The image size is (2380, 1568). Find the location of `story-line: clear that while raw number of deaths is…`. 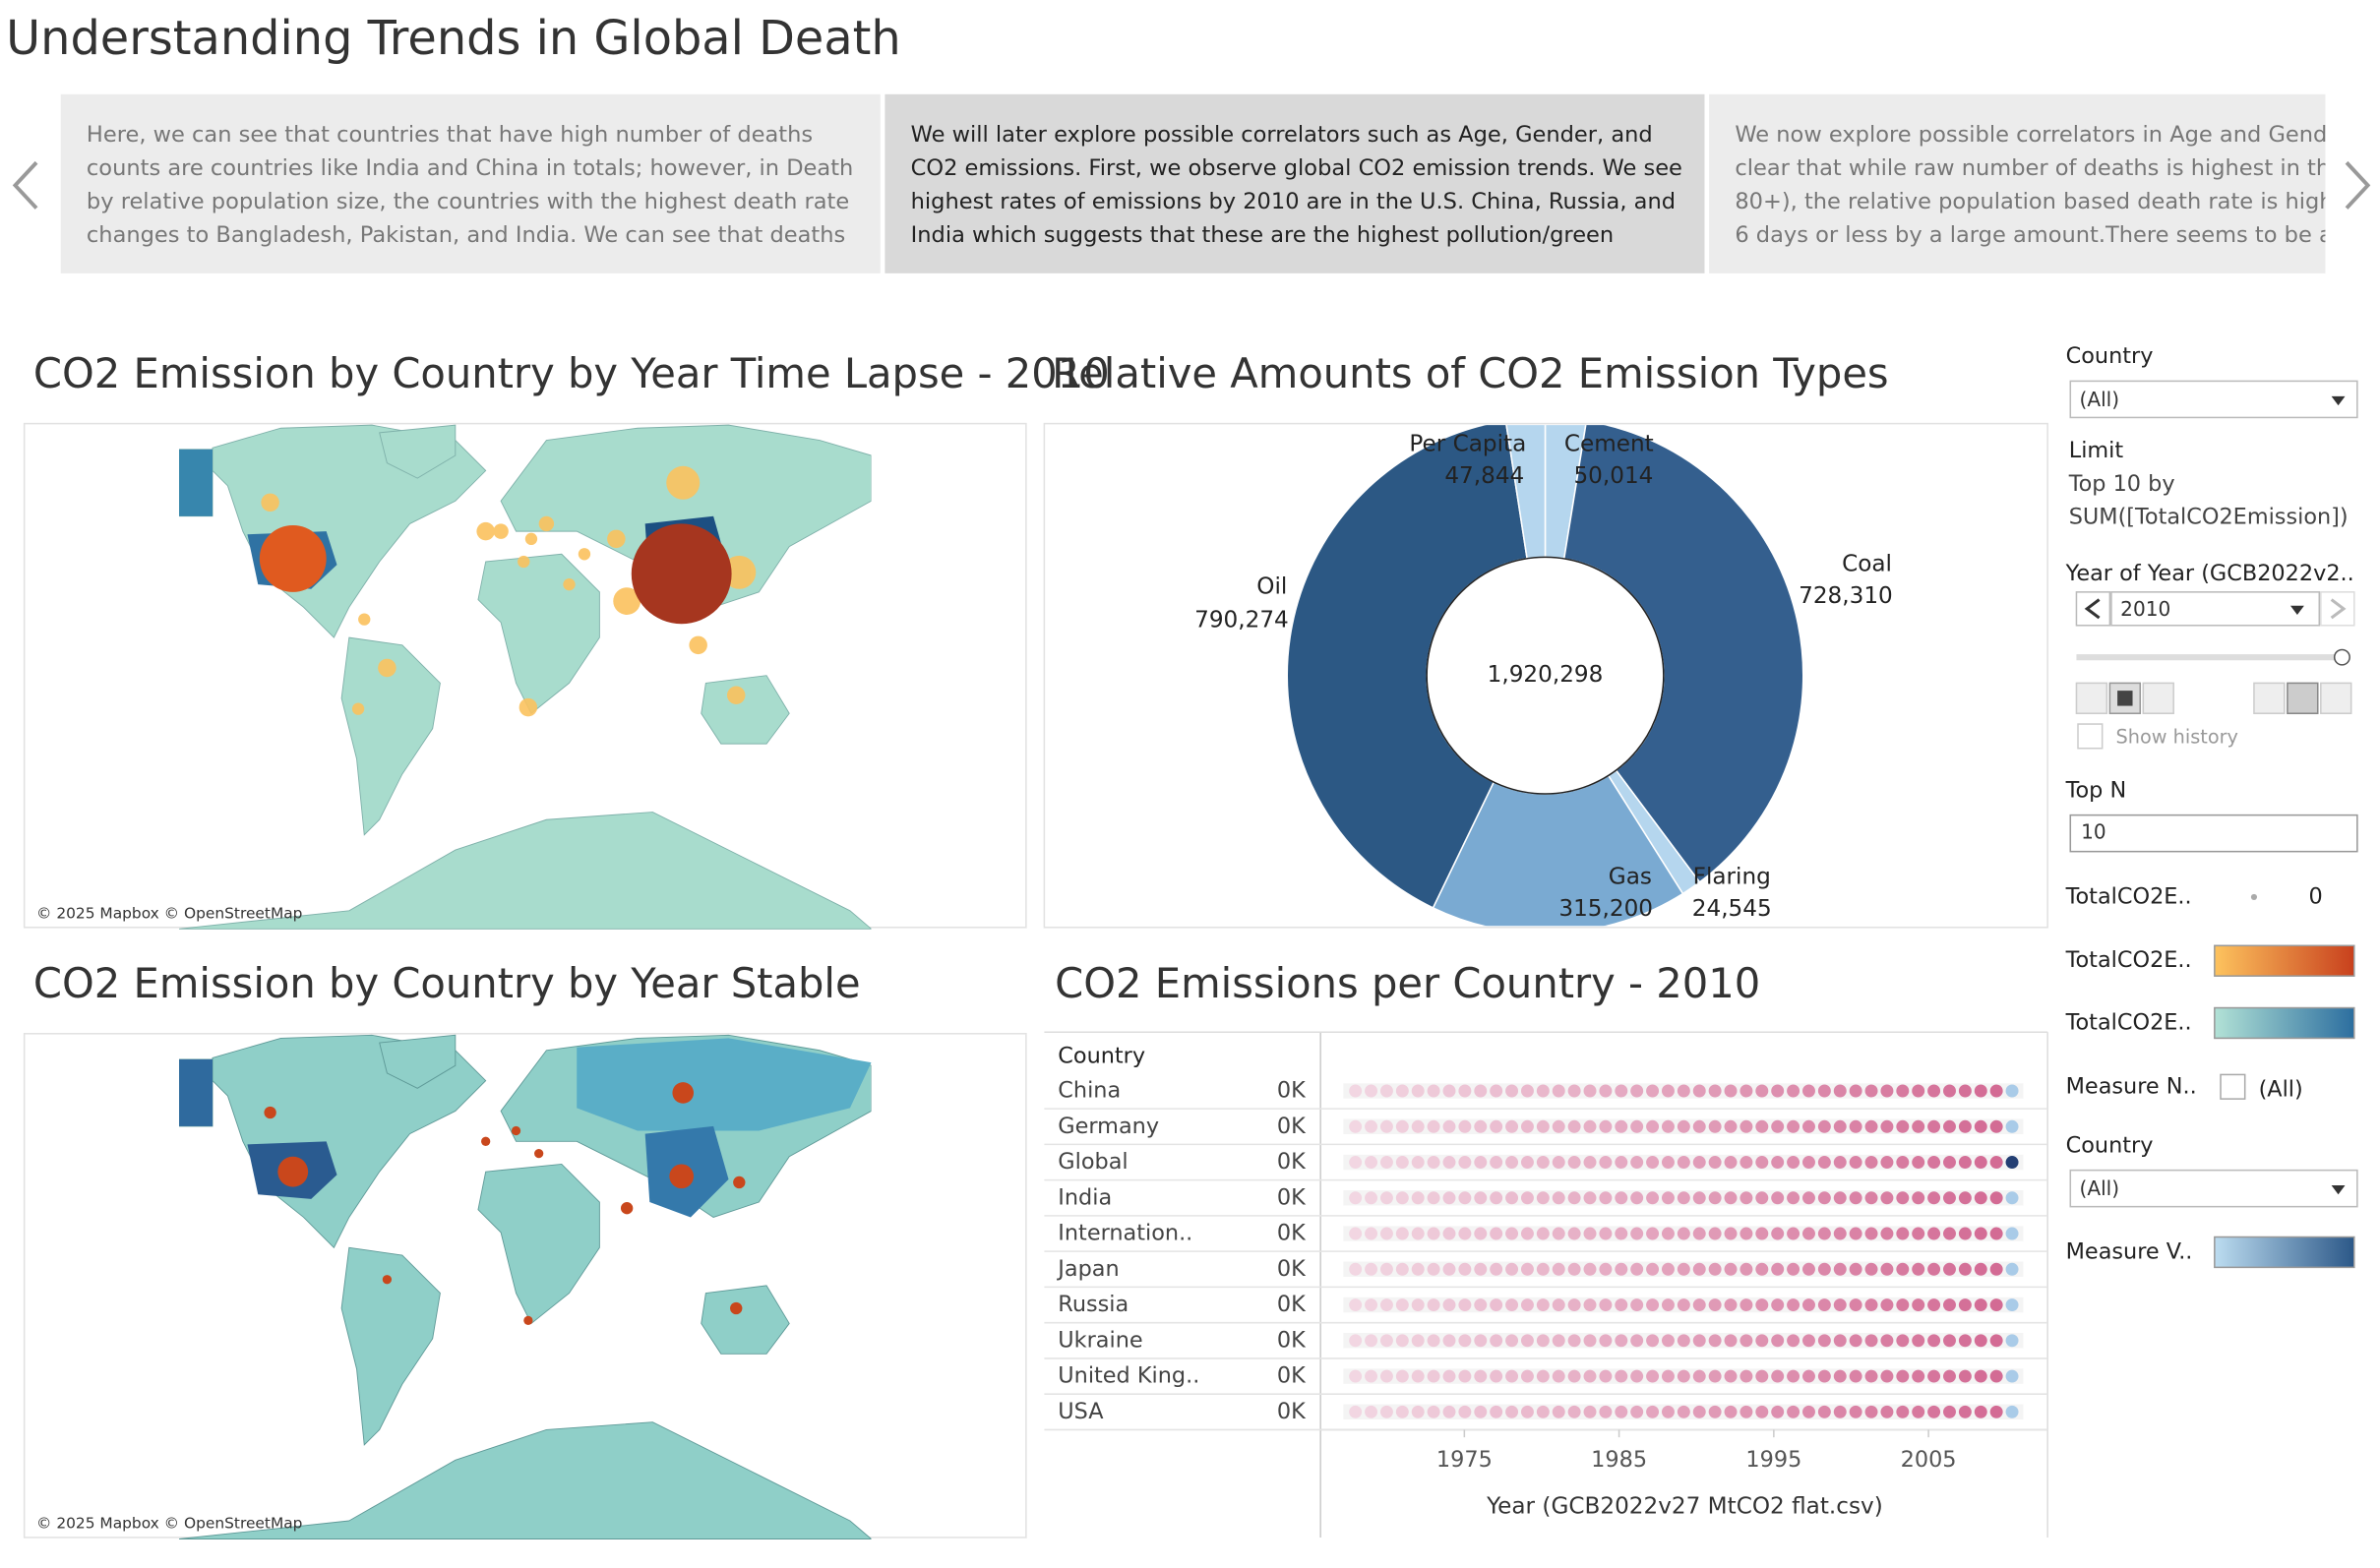

story-line: clear that while raw number of deaths is… is located at coordinates (2032, 168).